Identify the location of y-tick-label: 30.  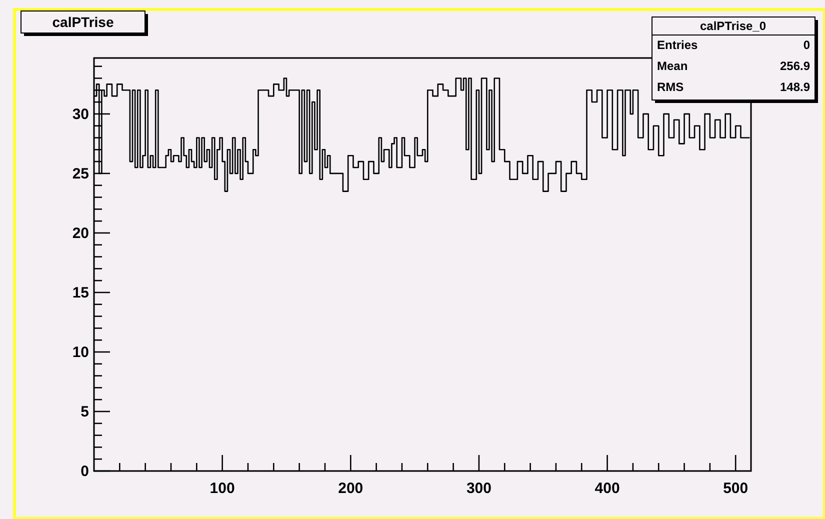
(80, 114).